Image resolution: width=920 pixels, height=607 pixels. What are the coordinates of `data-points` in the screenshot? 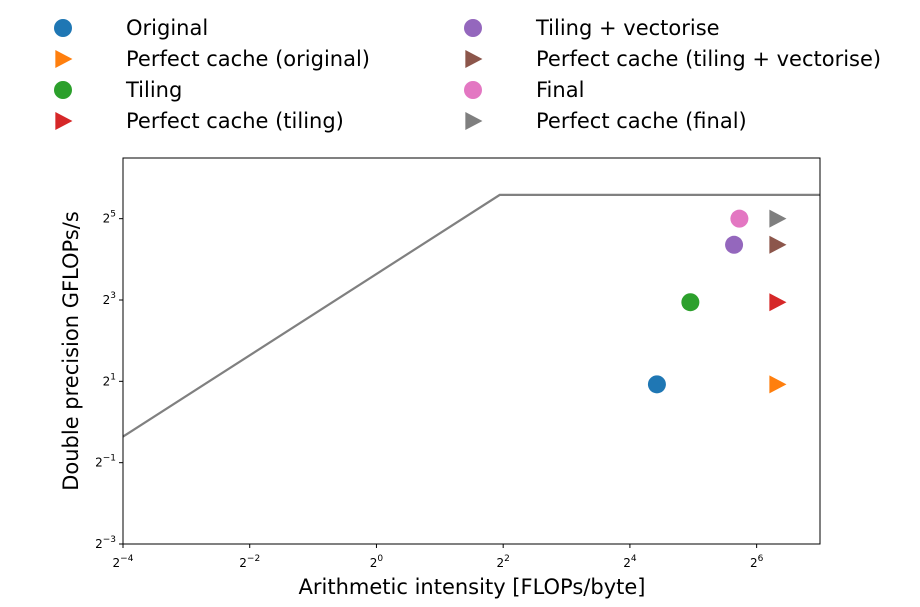 It's located at (717, 301).